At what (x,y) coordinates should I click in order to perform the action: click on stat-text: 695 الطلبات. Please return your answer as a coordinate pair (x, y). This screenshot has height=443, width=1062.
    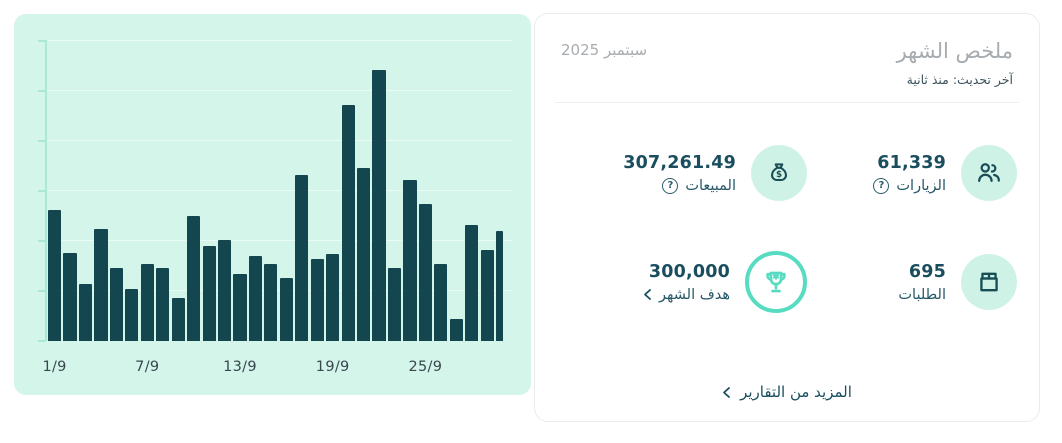
    Looking at the image, I should click on (922, 282).